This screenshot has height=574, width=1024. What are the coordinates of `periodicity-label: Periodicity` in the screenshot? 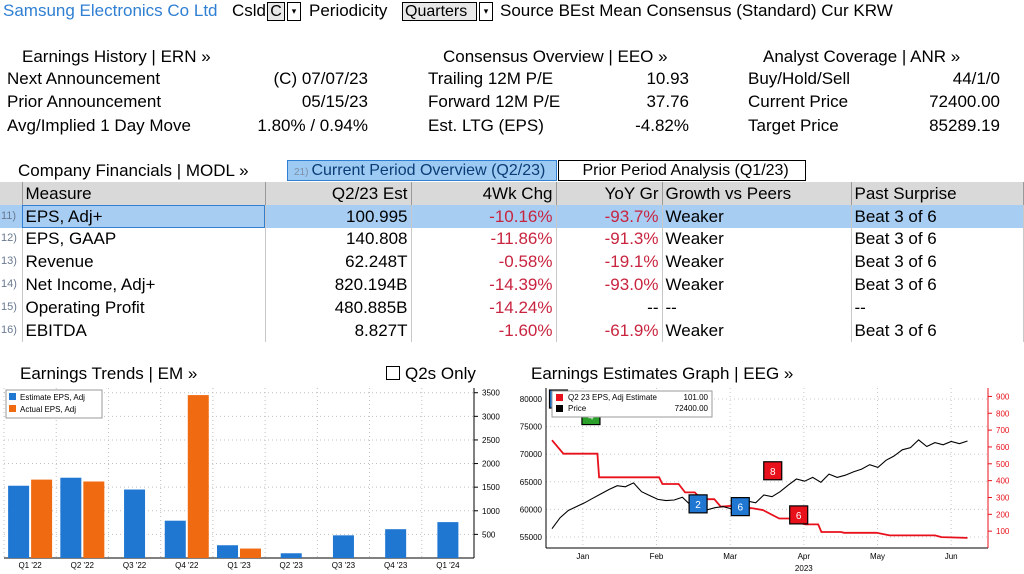 It's located at (348, 10).